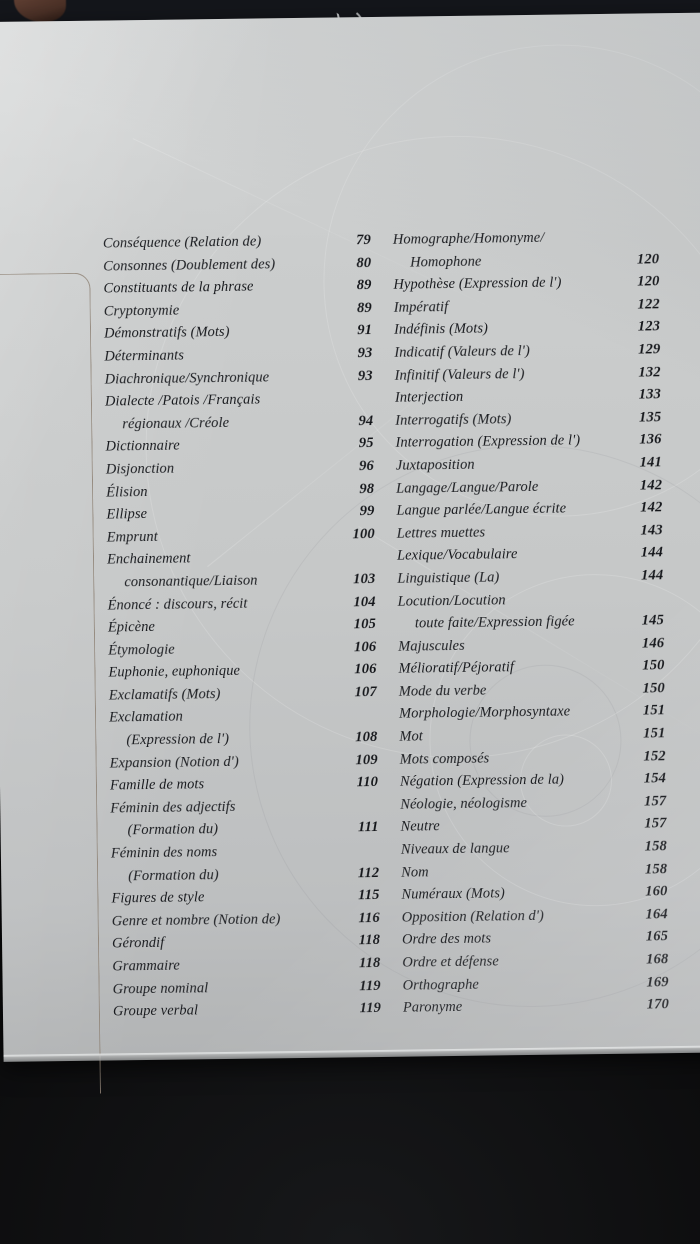 This screenshot has height=1244, width=700. Describe the element at coordinates (367, 782) in the screenshot. I see `index-entry-page-number: 110` at that location.